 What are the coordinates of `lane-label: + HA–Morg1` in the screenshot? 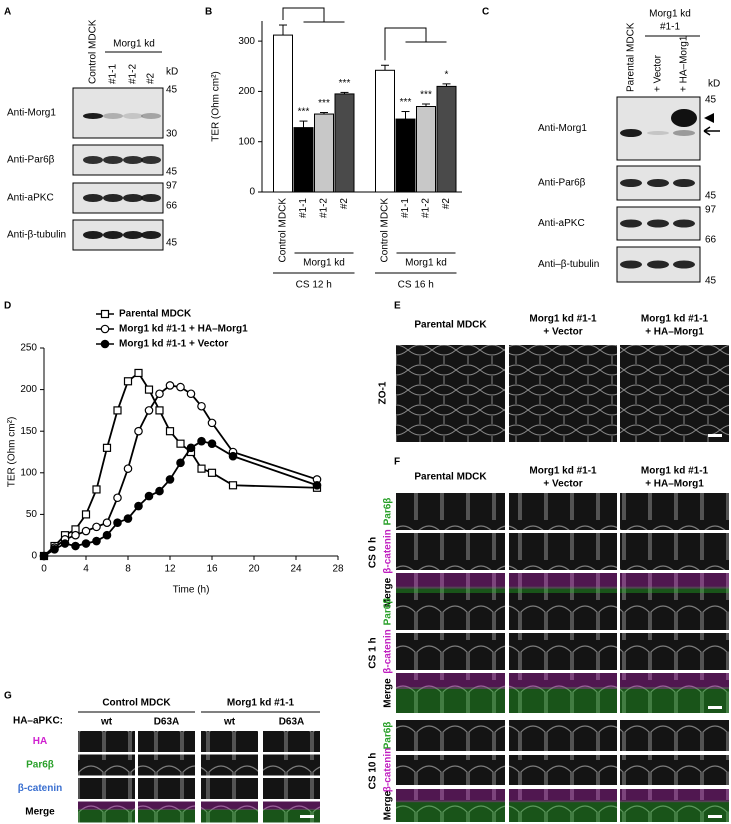 It's located at (684, 63).